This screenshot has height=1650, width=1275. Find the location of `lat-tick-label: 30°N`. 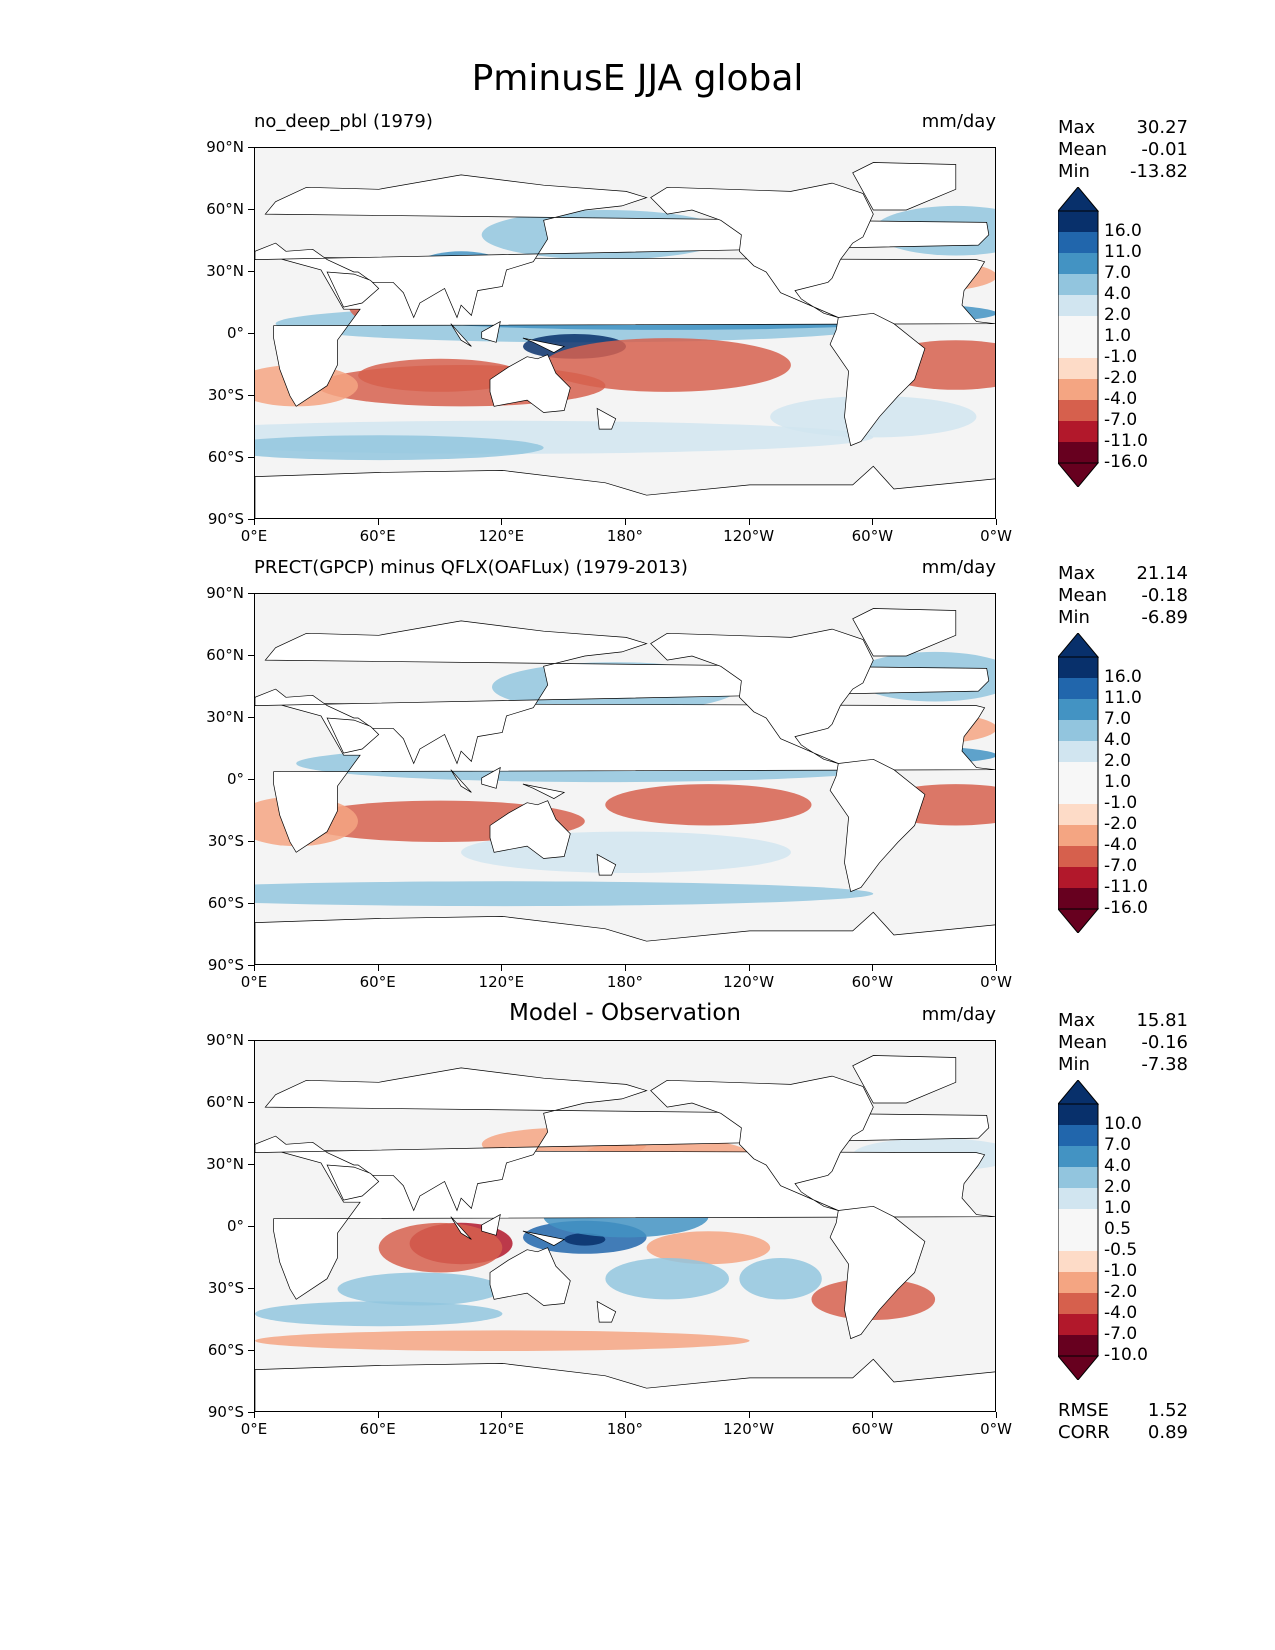

lat-tick-label: 30°N is located at coordinates (225, 1164).